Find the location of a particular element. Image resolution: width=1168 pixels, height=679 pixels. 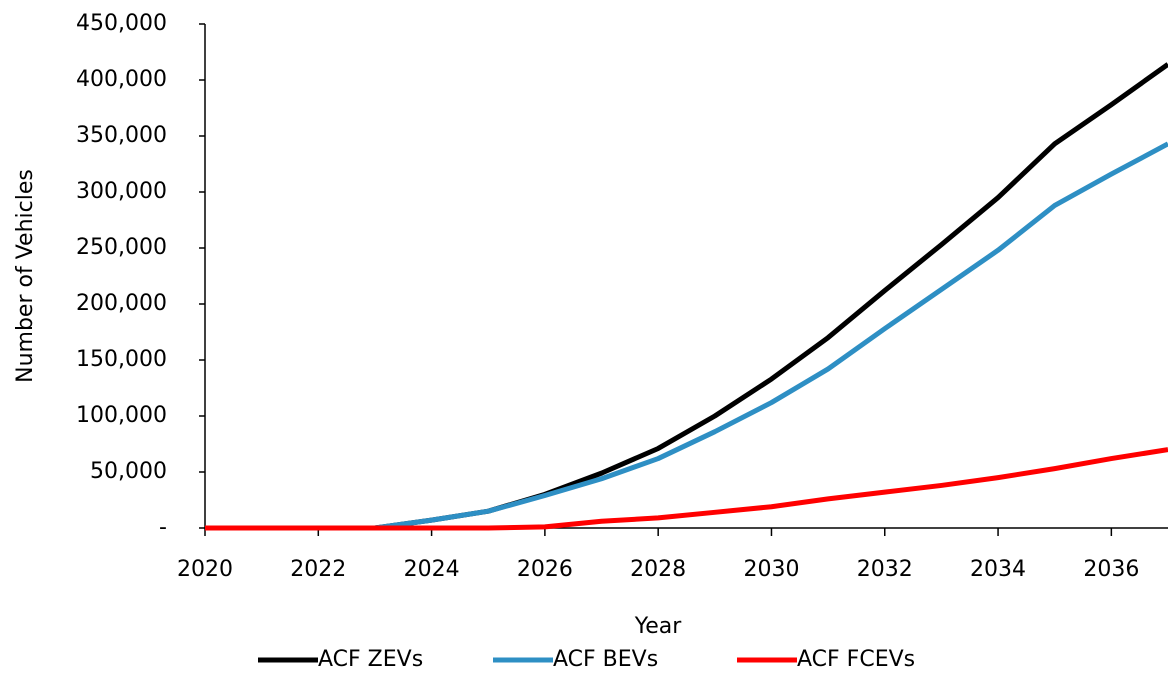

x-tick-label: 2026 is located at coordinates (545, 569).